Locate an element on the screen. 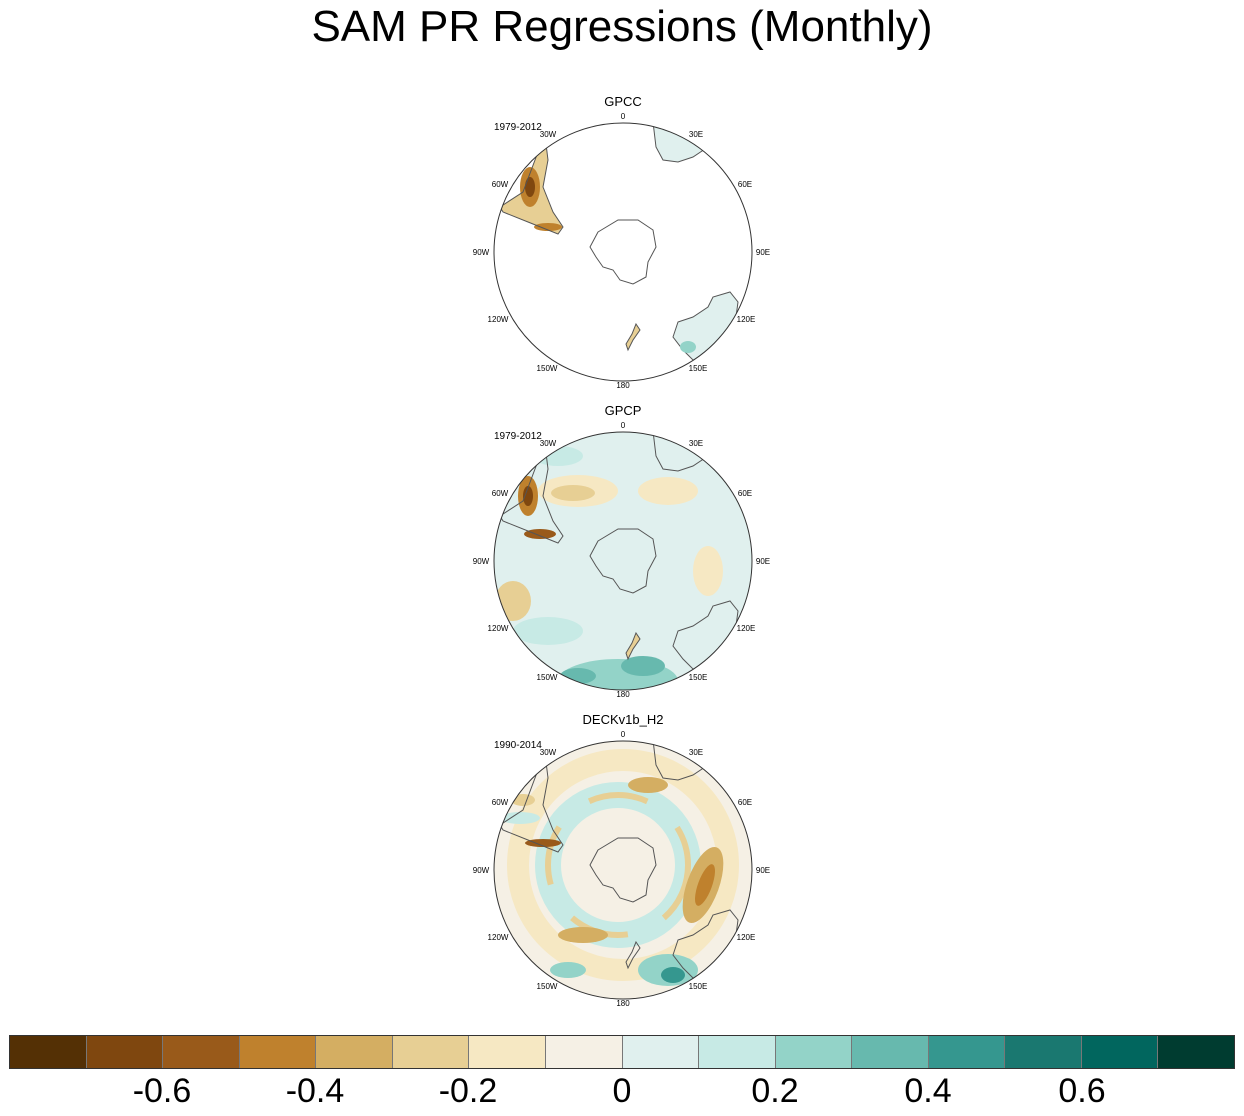  precip-field is located at coordinates (619, 863).